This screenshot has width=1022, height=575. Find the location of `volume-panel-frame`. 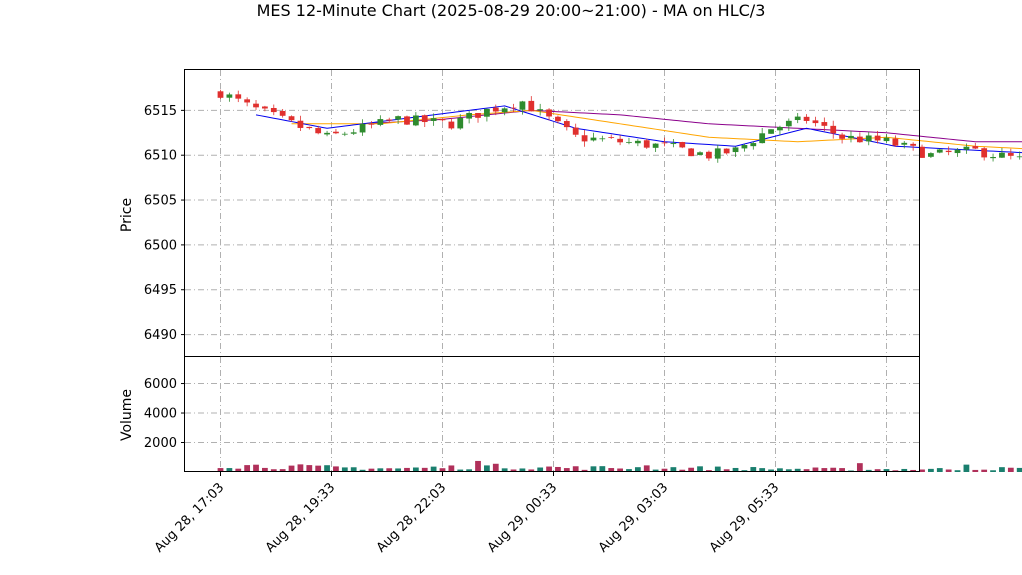

volume-panel-frame is located at coordinates (552, 414).